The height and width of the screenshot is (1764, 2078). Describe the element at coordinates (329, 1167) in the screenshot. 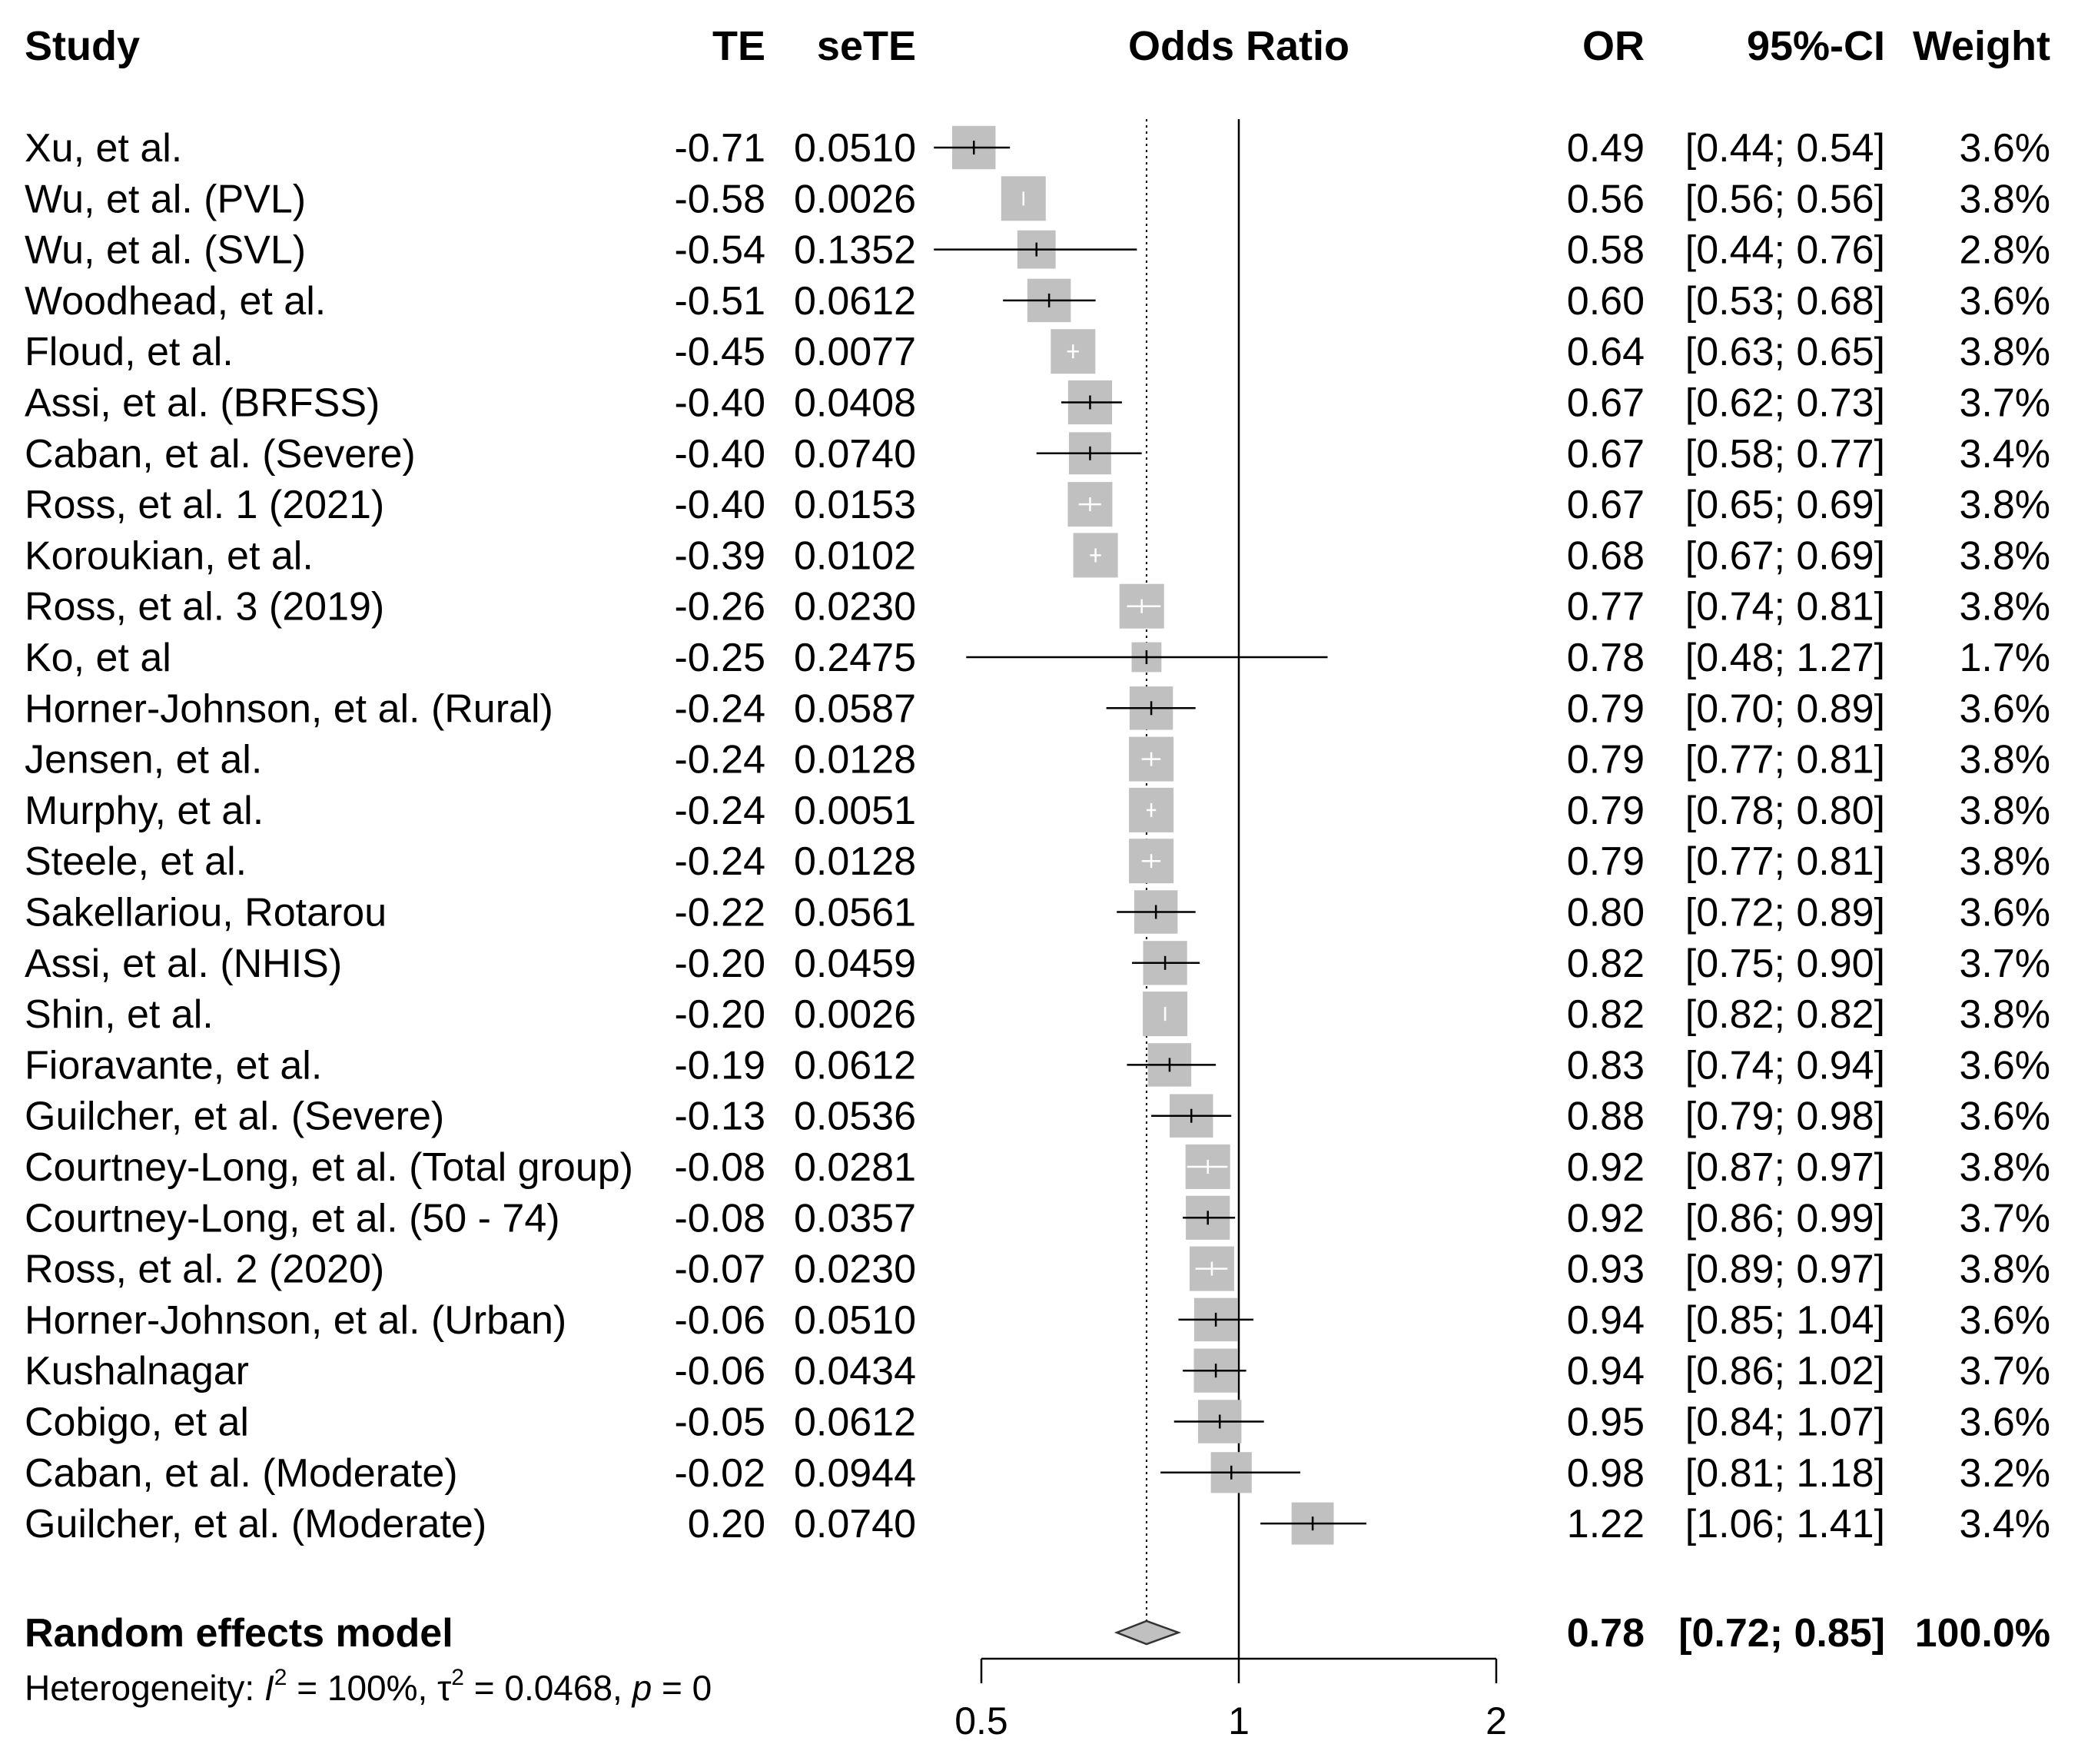

I see `study-name: Courtney-Long, et al. (Total group)` at that location.